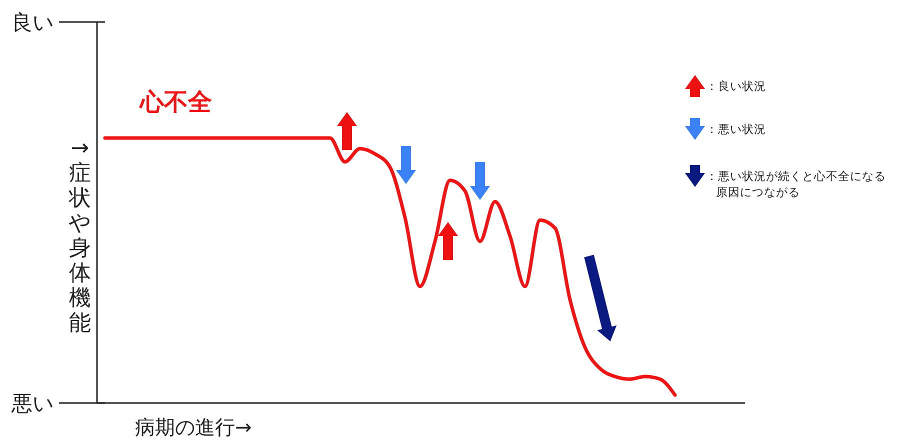 This screenshot has width=907, height=442. Describe the element at coordinates (736, 86) in the screenshot. I see `text: ：良い状況` at that location.